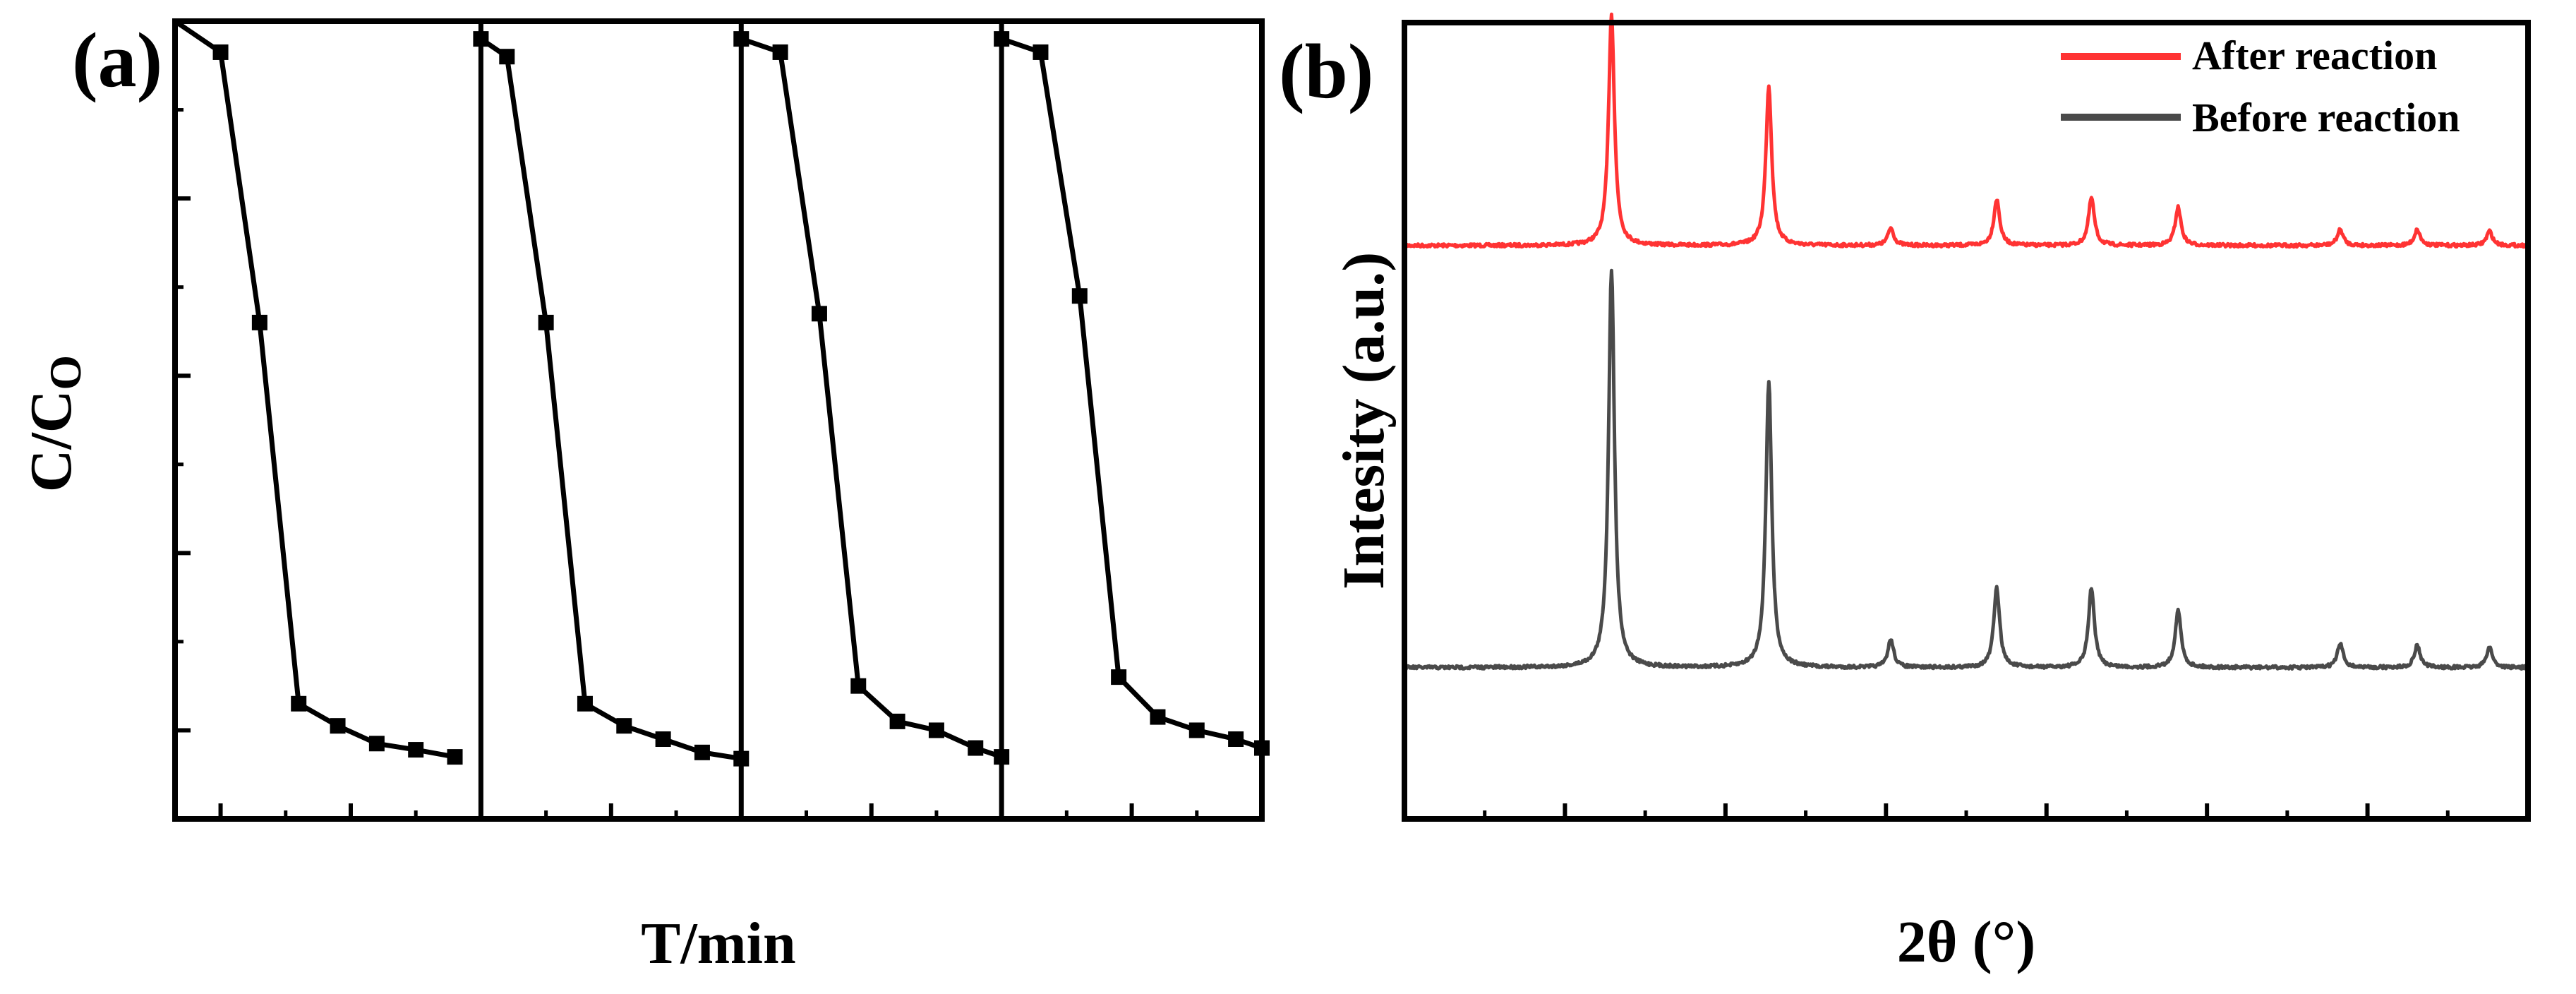 This screenshot has width=2576, height=994. I want to click on x-axis-label-b: 2θ (°), so click(1966, 942).